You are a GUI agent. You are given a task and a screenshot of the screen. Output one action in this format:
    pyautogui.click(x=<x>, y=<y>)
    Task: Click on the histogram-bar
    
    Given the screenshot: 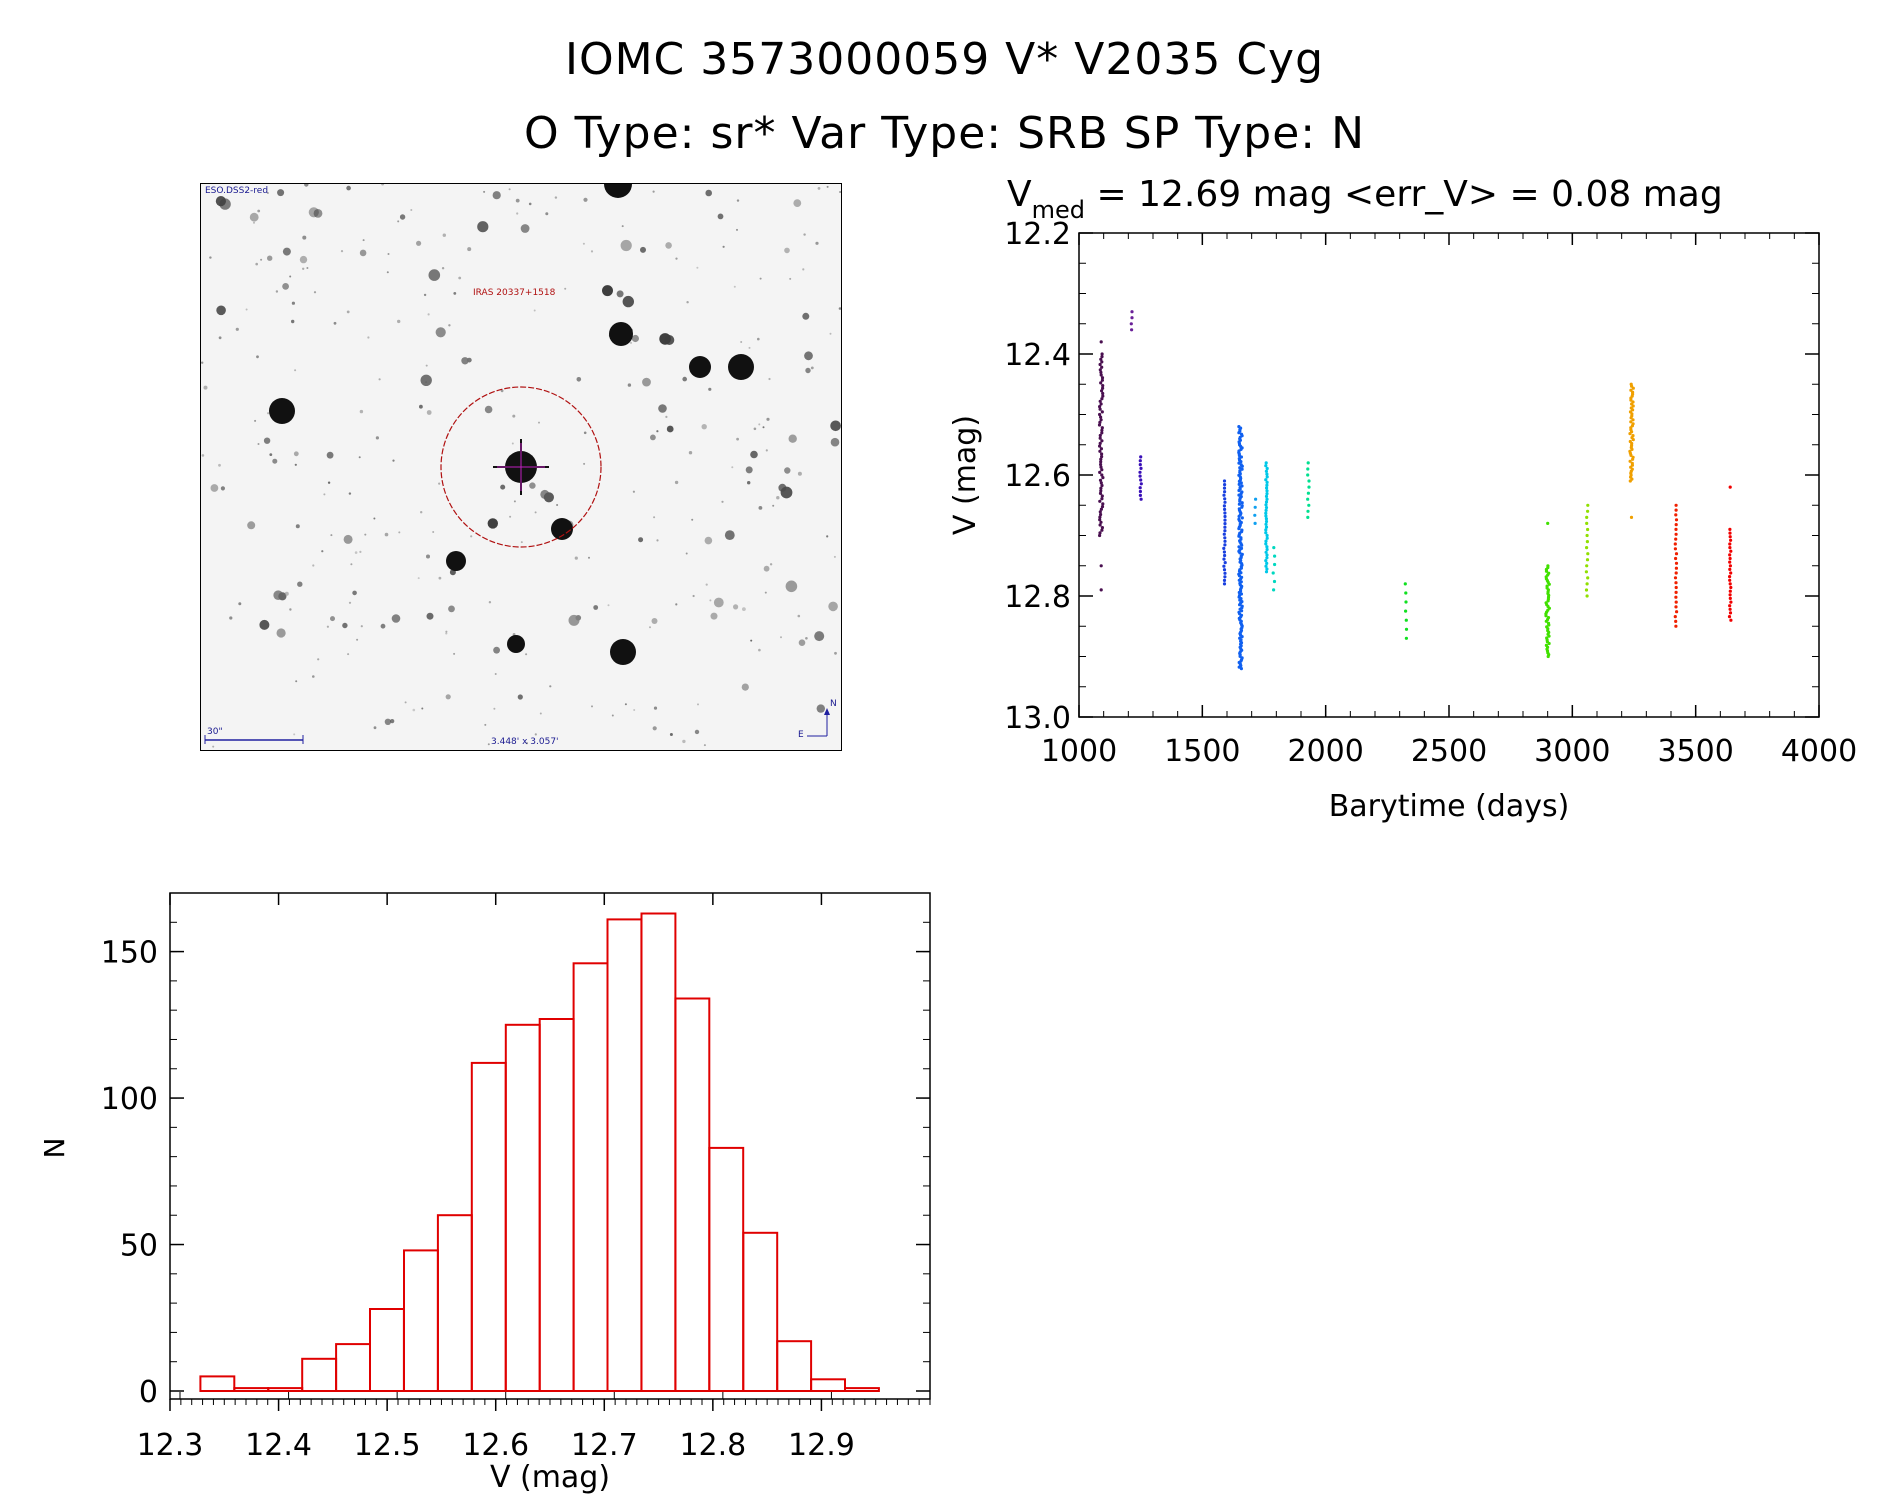 What is the action you would take?
    pyautogui.click(x=217, y=1384)
    